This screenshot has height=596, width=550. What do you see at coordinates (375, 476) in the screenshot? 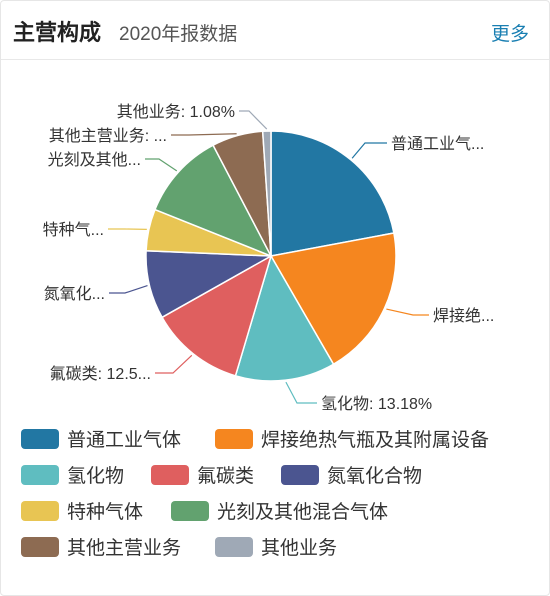
I see `legend-label: 氮氧化合物` at bounding box center [375, 476].